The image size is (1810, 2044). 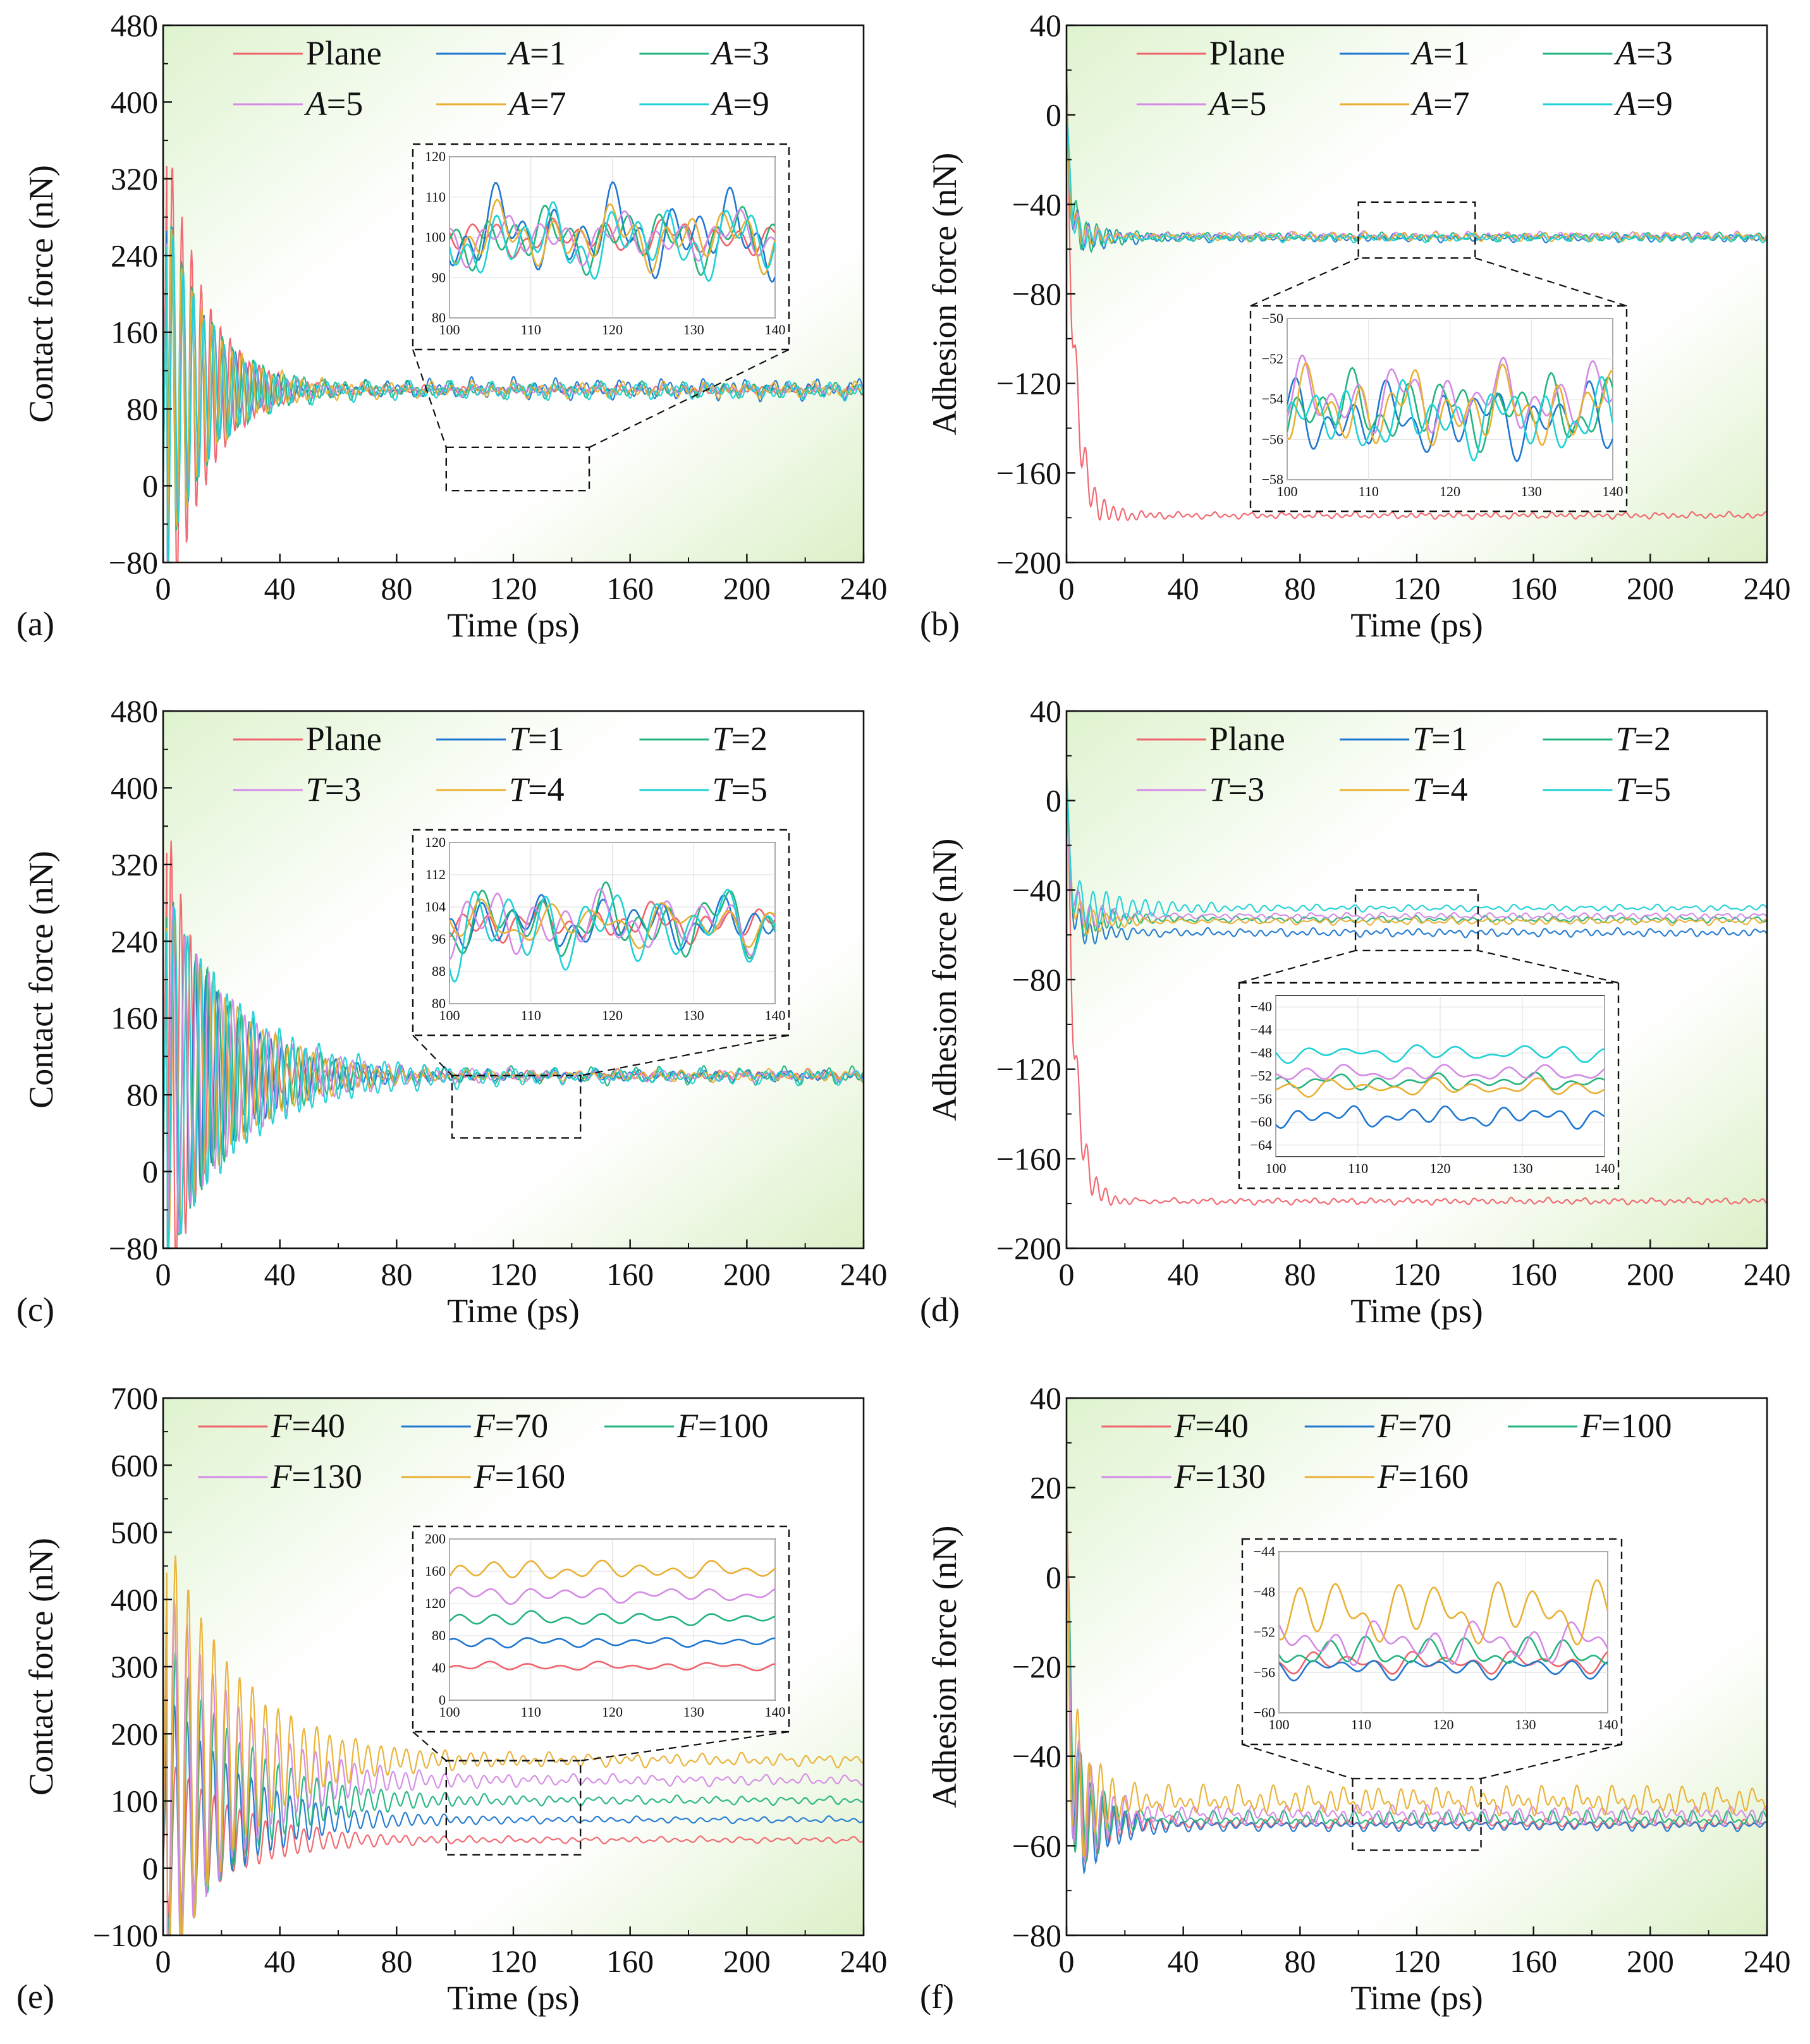 What do you see at coordinates (436, 197) in the screenshot?
I see `inset-y-tick-label: 110` at bounding box center [436, 197].